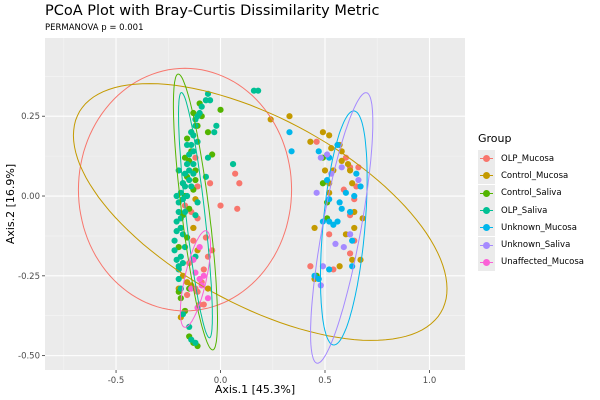  What do you see at coordinates (535, 175) in the screenshot?
I see `legend-label: Control_Mucosa` at bounding box center [535, 175].